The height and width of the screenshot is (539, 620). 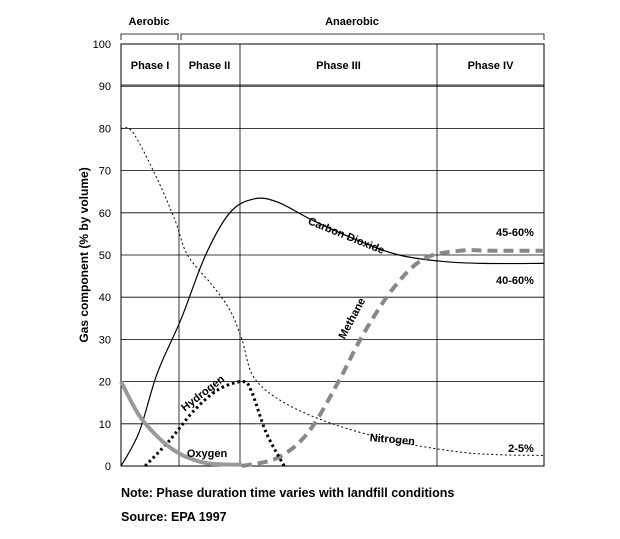 What do you see at coordinates (105, 383) in the screenshot?
I see `y-tick-label: 20` at bounding box center [105, 383].